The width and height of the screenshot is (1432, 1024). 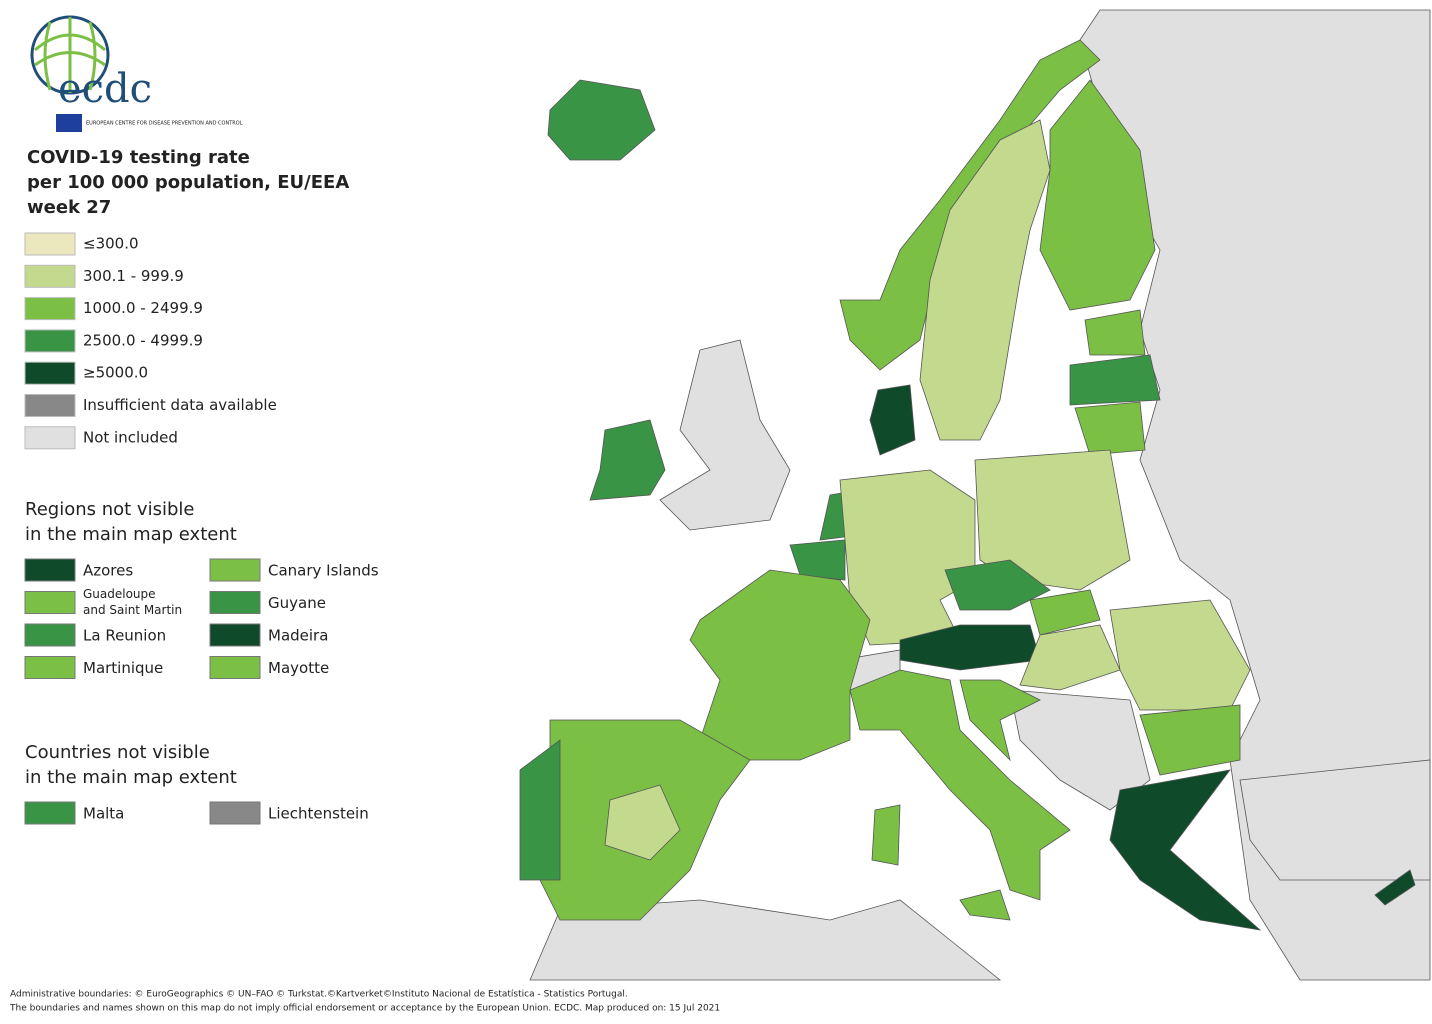 What do you see at coordinates (69, 207) in the screenshot?
I see `title-line: week 27` at bounding box center [69, 207].